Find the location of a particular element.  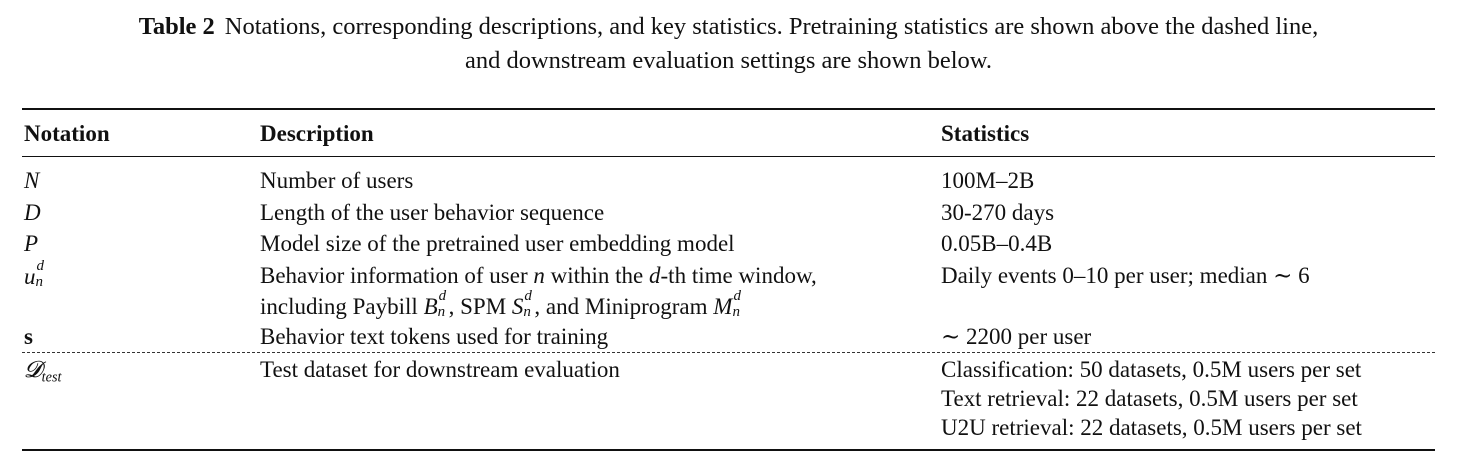

table-top-rule is located at coordinates (728, 109).